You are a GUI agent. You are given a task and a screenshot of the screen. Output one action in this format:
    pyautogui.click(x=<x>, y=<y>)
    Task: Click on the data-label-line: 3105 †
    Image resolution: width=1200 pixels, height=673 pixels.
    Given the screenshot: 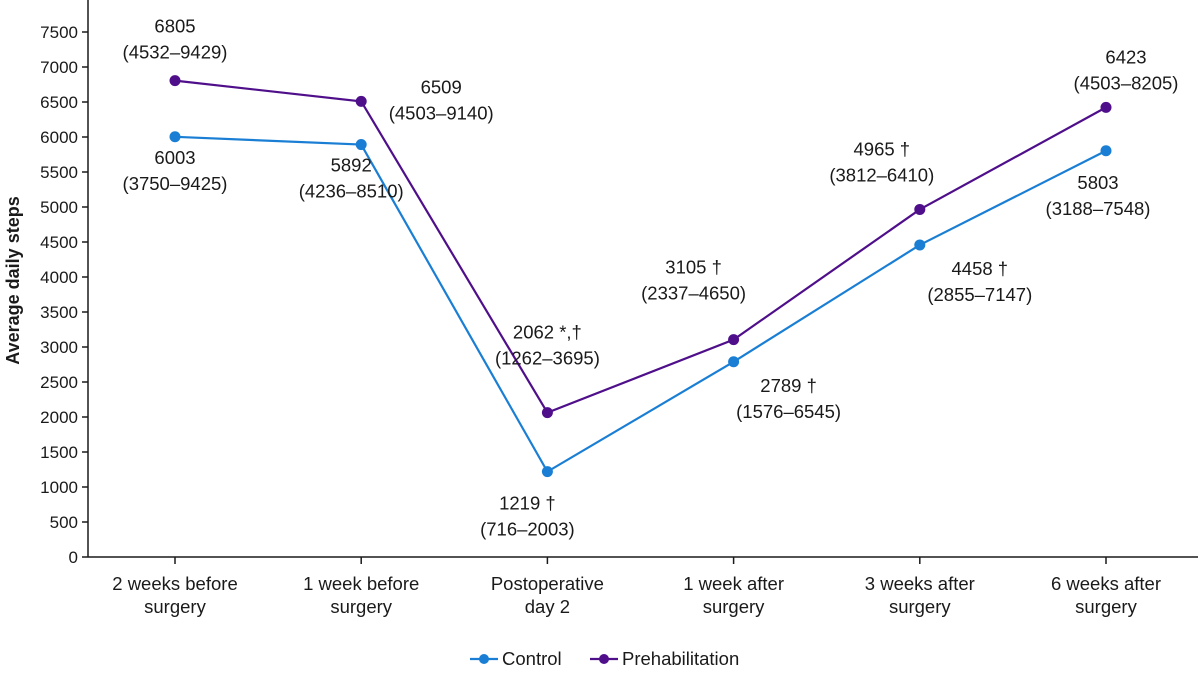 What is the action you would take?
    pyautogui.click(x=693, y=267)
    